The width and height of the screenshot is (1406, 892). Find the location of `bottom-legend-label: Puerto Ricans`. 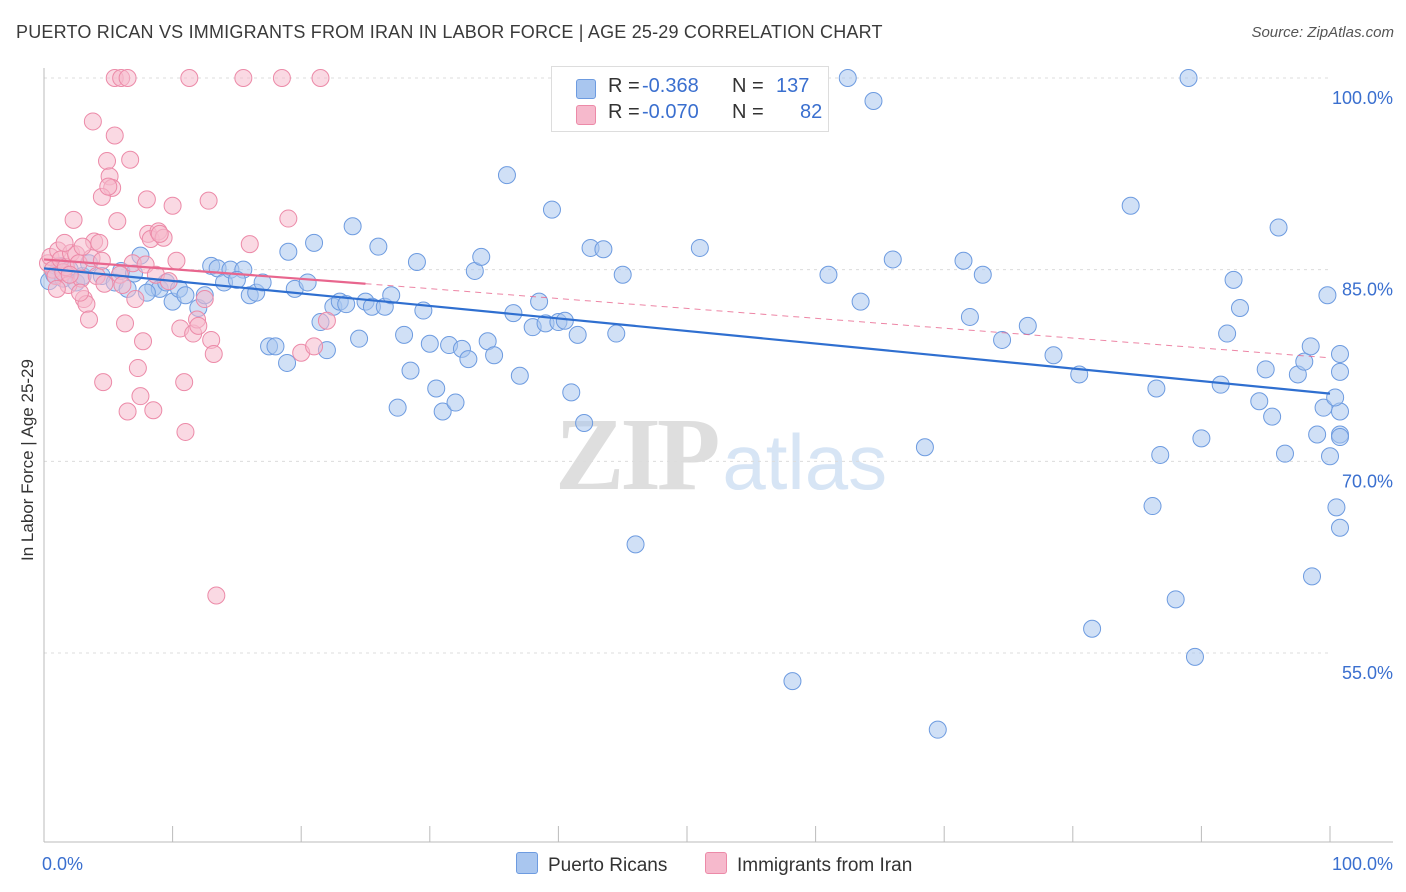

bottom-legend-label: Puerto Ricans is located at coordinates (608, 865).